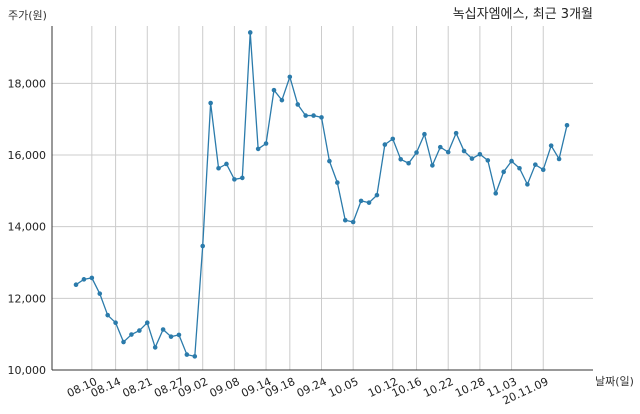 The width and height of the screenshot is (640, 414). Describe the element at coordinates (312, 387) in the screenshot. I see `x-tick-label: 09.24` at that location.